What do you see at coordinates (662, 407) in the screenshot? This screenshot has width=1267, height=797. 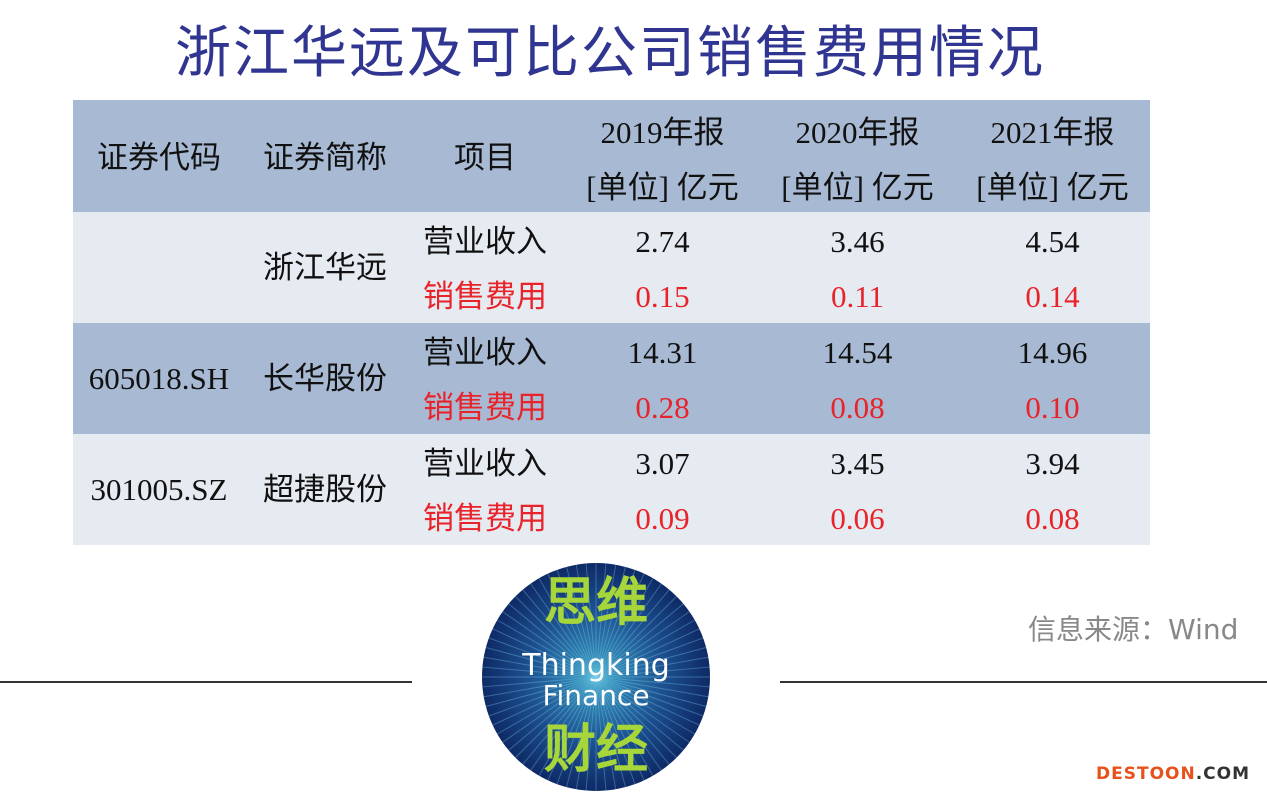 I see `value-cell: 0.28` at bounding box center [662, 407].